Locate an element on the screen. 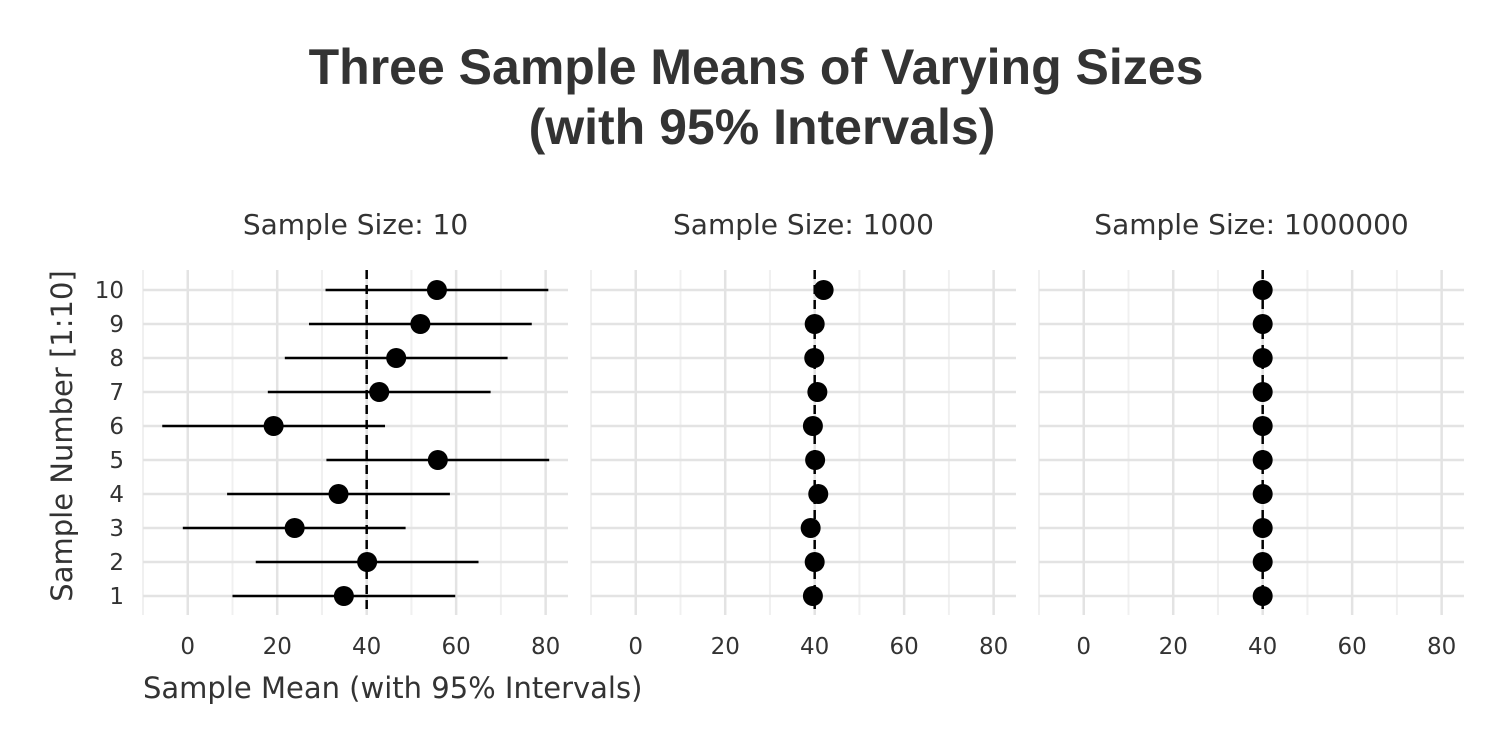 Image resolution: width=1512 pixels, height=756 pixels. y-tick-label: 3 is located at coordinates (116, 529).